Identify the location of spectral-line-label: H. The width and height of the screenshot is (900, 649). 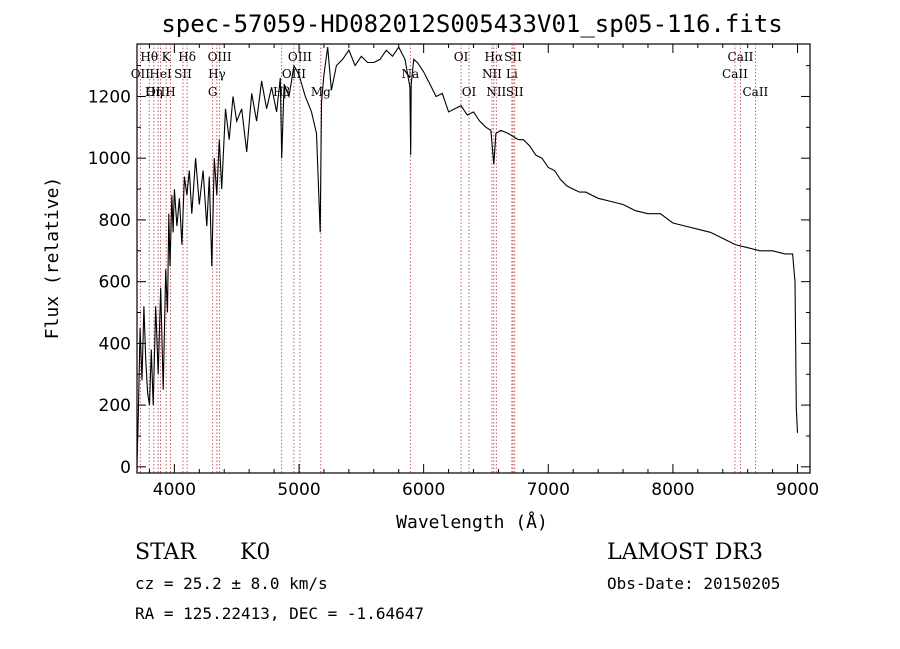
(170, 92).